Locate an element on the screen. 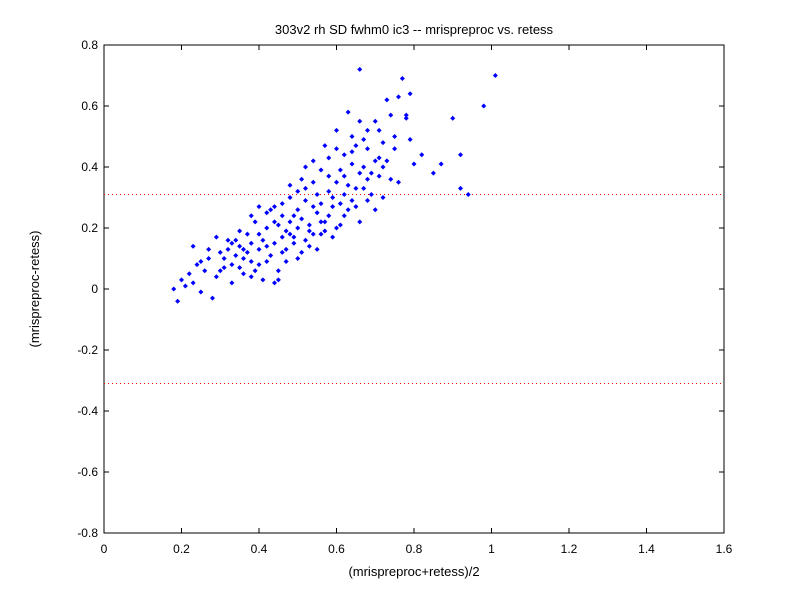 Image resolution: width=800 pixels, height=600 pixels. x-tick-label: 1 is located at coordinates (491, 549).